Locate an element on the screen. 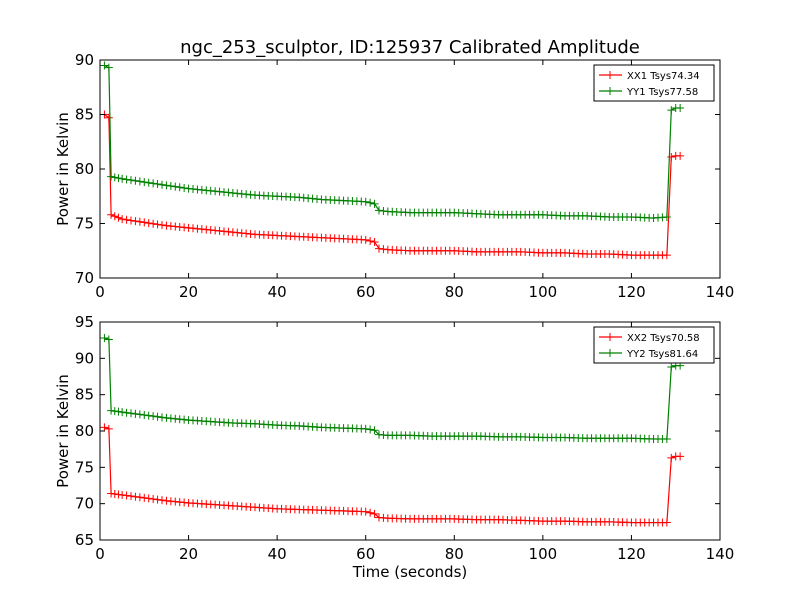 The height and width of the screenshot is (604, 800). legend-entry: XX1 Tsys74.34 is located at coordinates (663, 76).